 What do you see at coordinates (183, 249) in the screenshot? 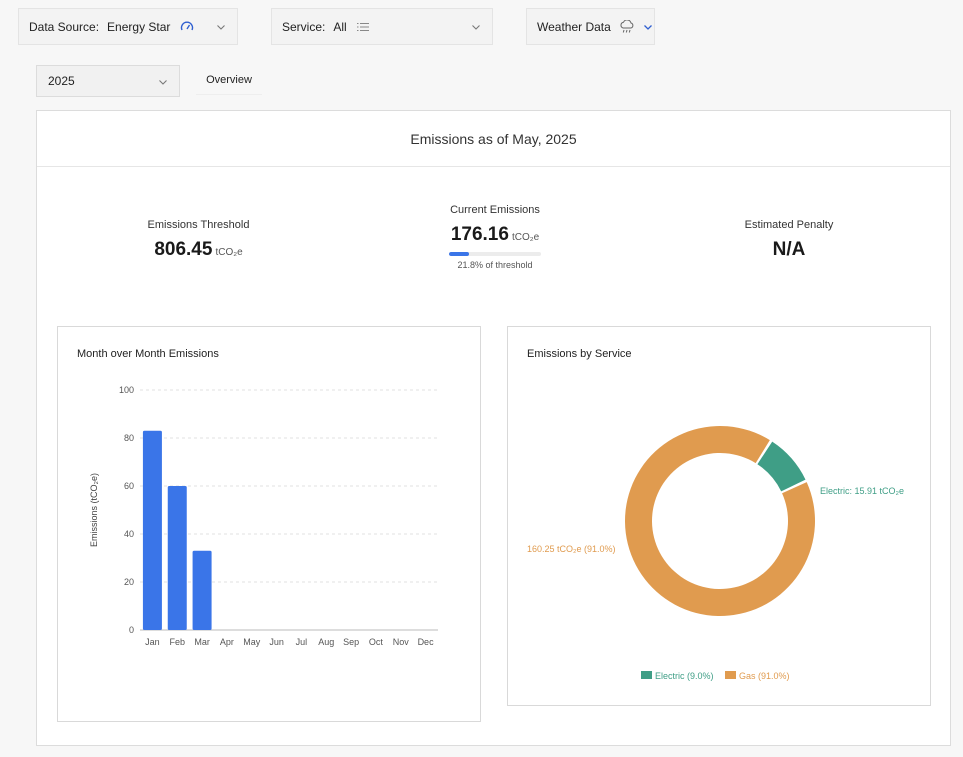
I see `kpi-value: 806.45` at bounding box center [183, 249].